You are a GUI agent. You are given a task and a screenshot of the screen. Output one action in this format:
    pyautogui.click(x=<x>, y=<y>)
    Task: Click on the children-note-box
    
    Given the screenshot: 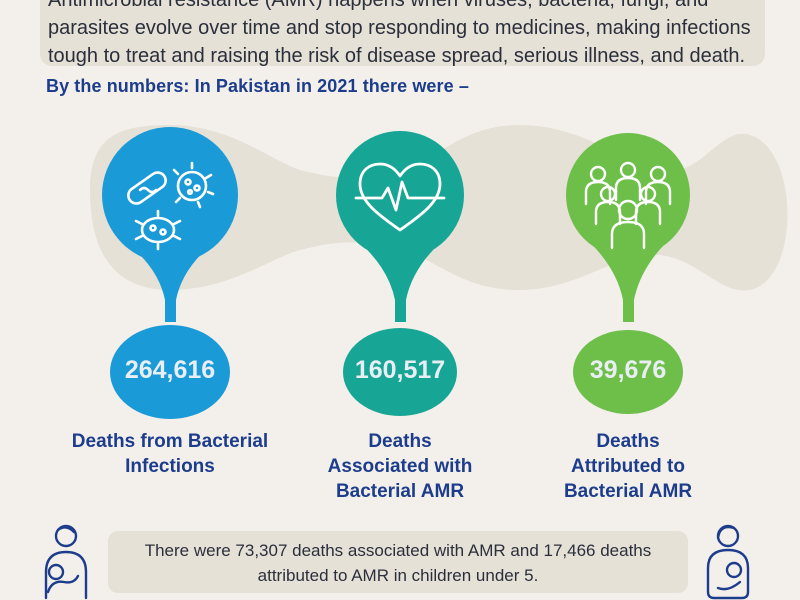 What is the action you would take?
    pyautogui.click(x=398, y=562)
    